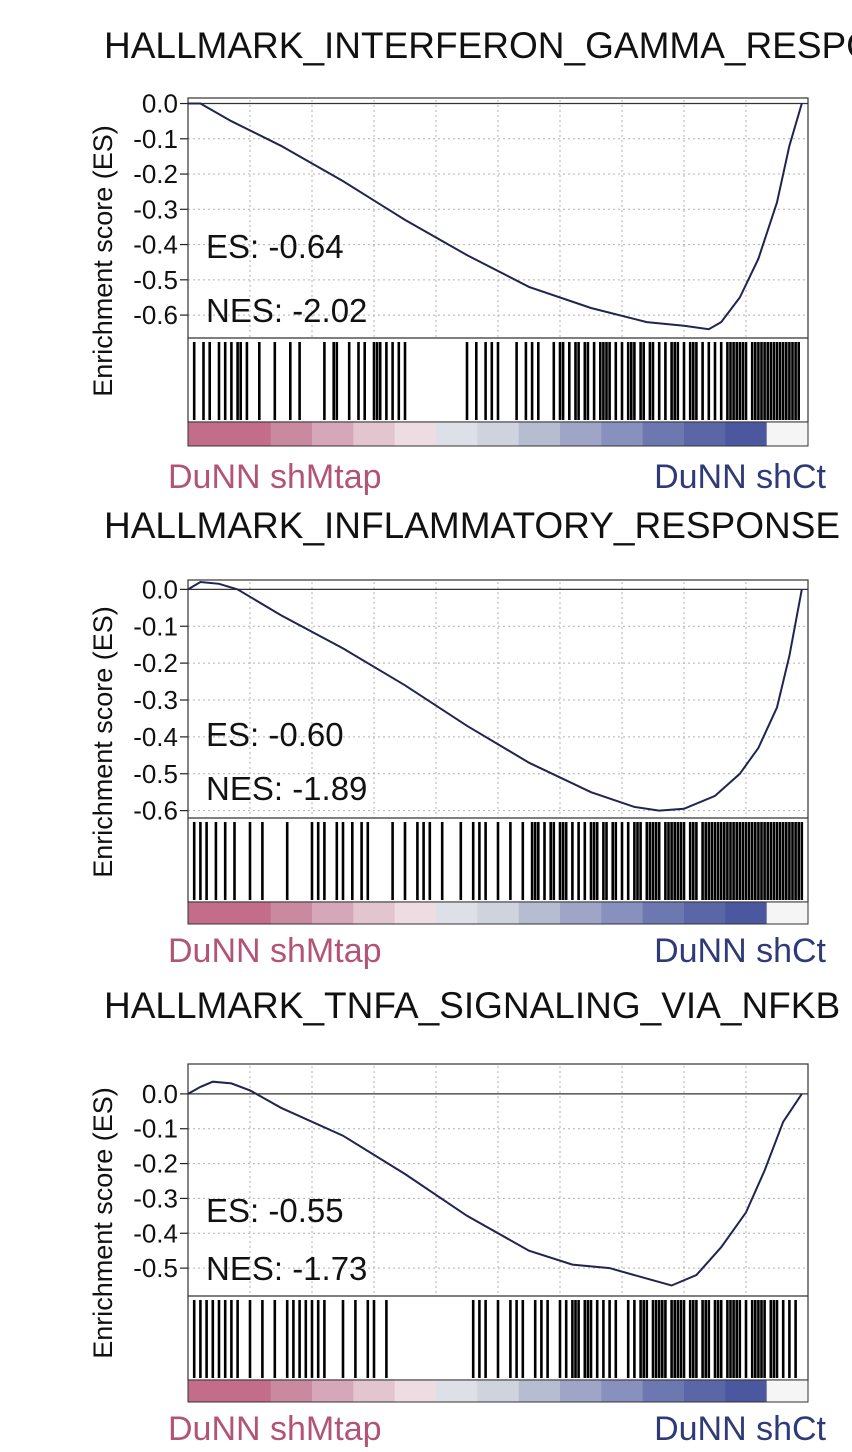 The height and width of the screenshot is (1452, 852). What do you see at coordinates (472, 525) in the screenshot?
I see `chart-title: HALLMARK_INFLAMMATORY_RESPONSE` at bounding box center [472, 525].